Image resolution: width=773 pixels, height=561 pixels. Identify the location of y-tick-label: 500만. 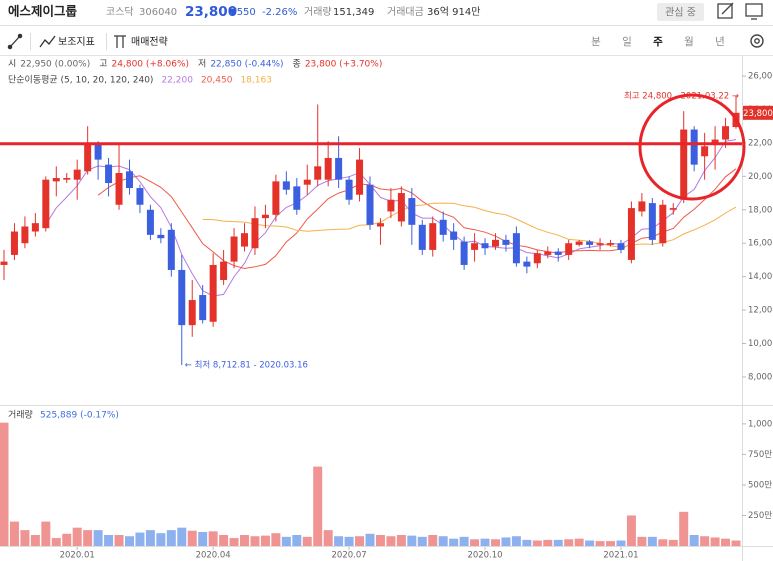
(760, 485).